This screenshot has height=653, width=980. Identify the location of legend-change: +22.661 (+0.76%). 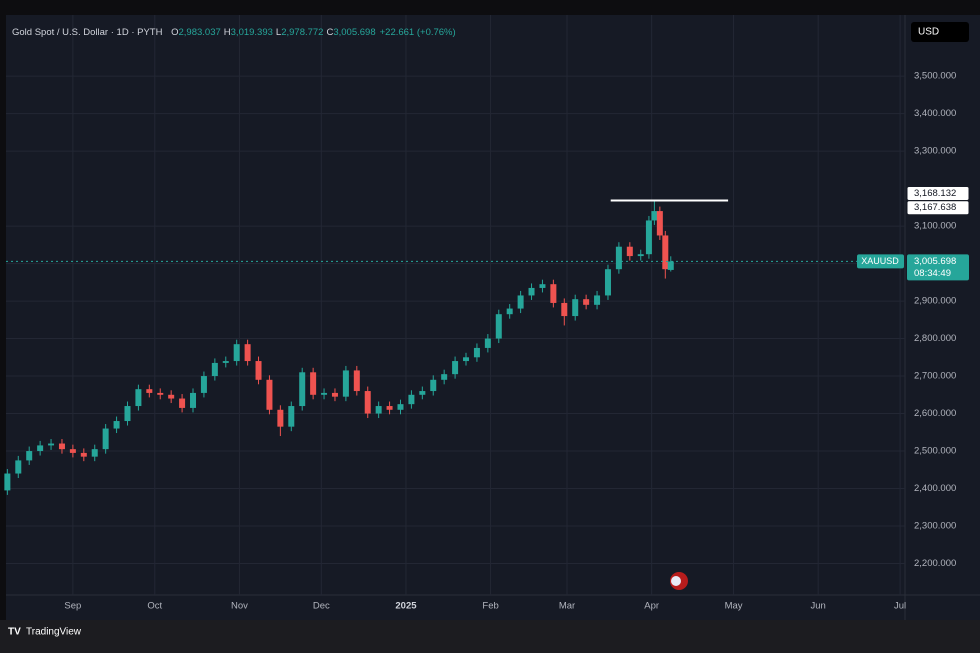
(418, 32).